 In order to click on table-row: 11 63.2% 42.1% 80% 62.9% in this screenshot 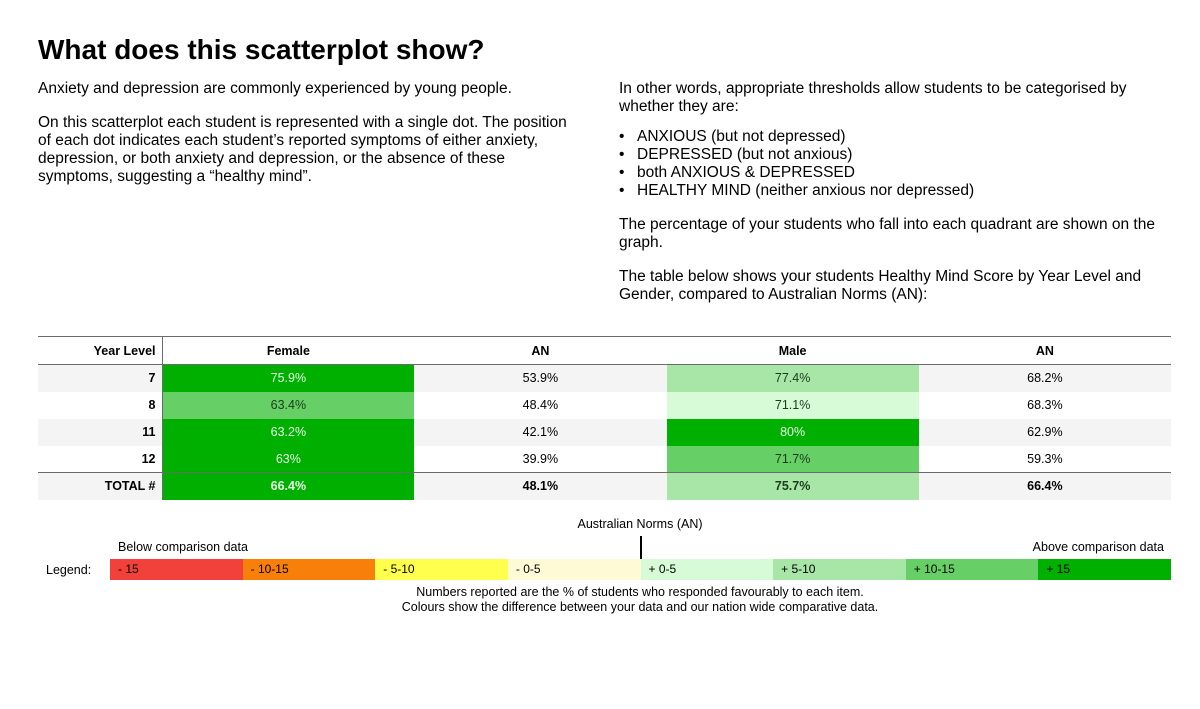, I will do `click(604, 432)`.